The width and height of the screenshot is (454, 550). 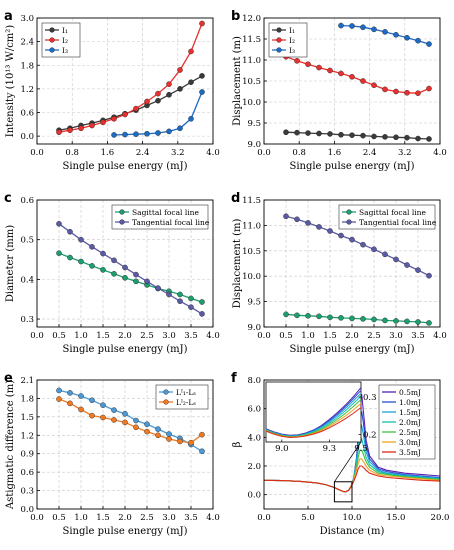 I want to click on x-tick-label: 5.0, so click(x=308, y=518).